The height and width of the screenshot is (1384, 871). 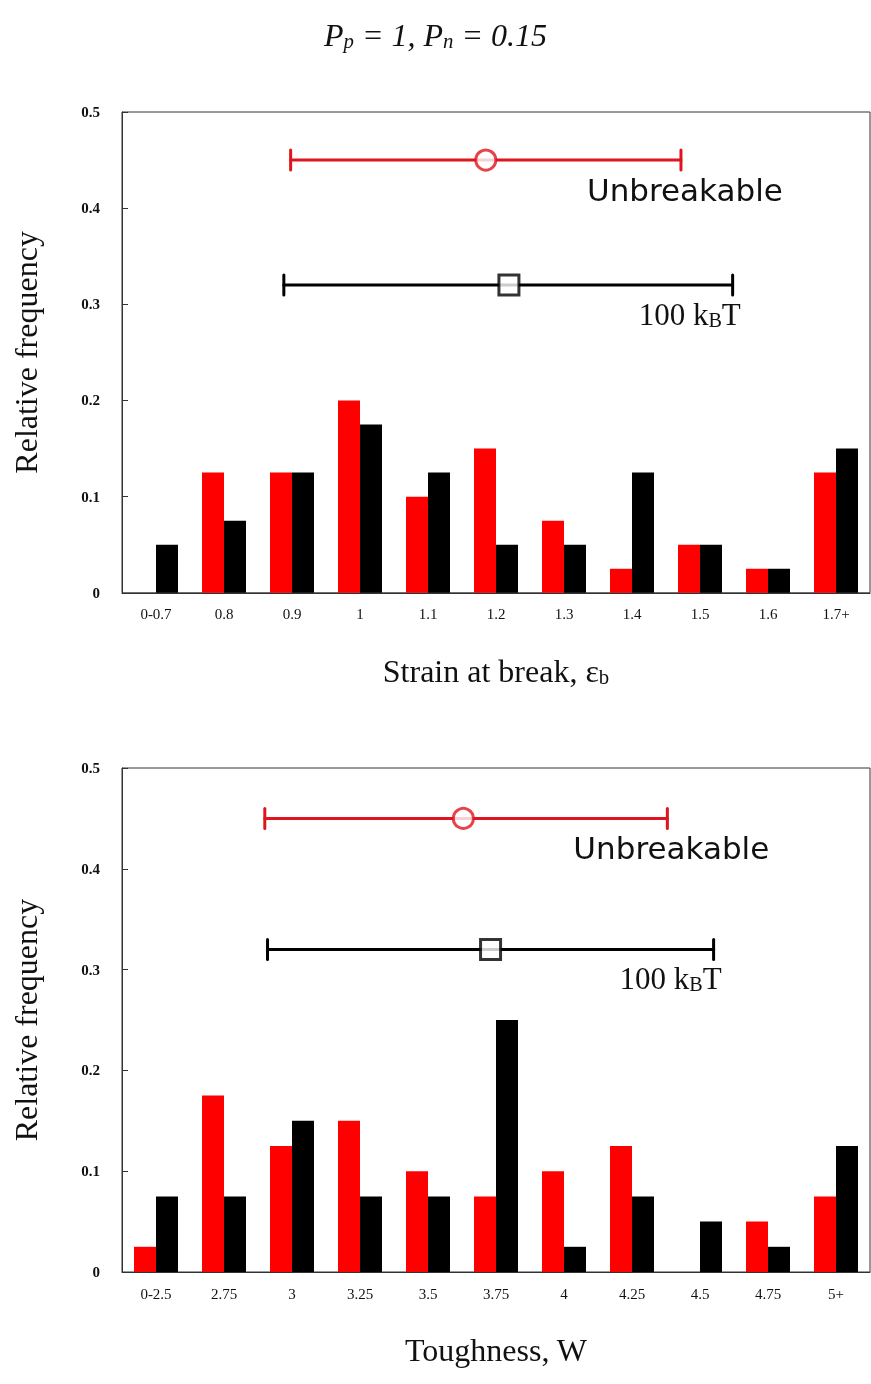 What do you see at coordinates (564, 1293) in the screenshot?
I see `x-tick-label: 4` at bounding box center [564, 1293].